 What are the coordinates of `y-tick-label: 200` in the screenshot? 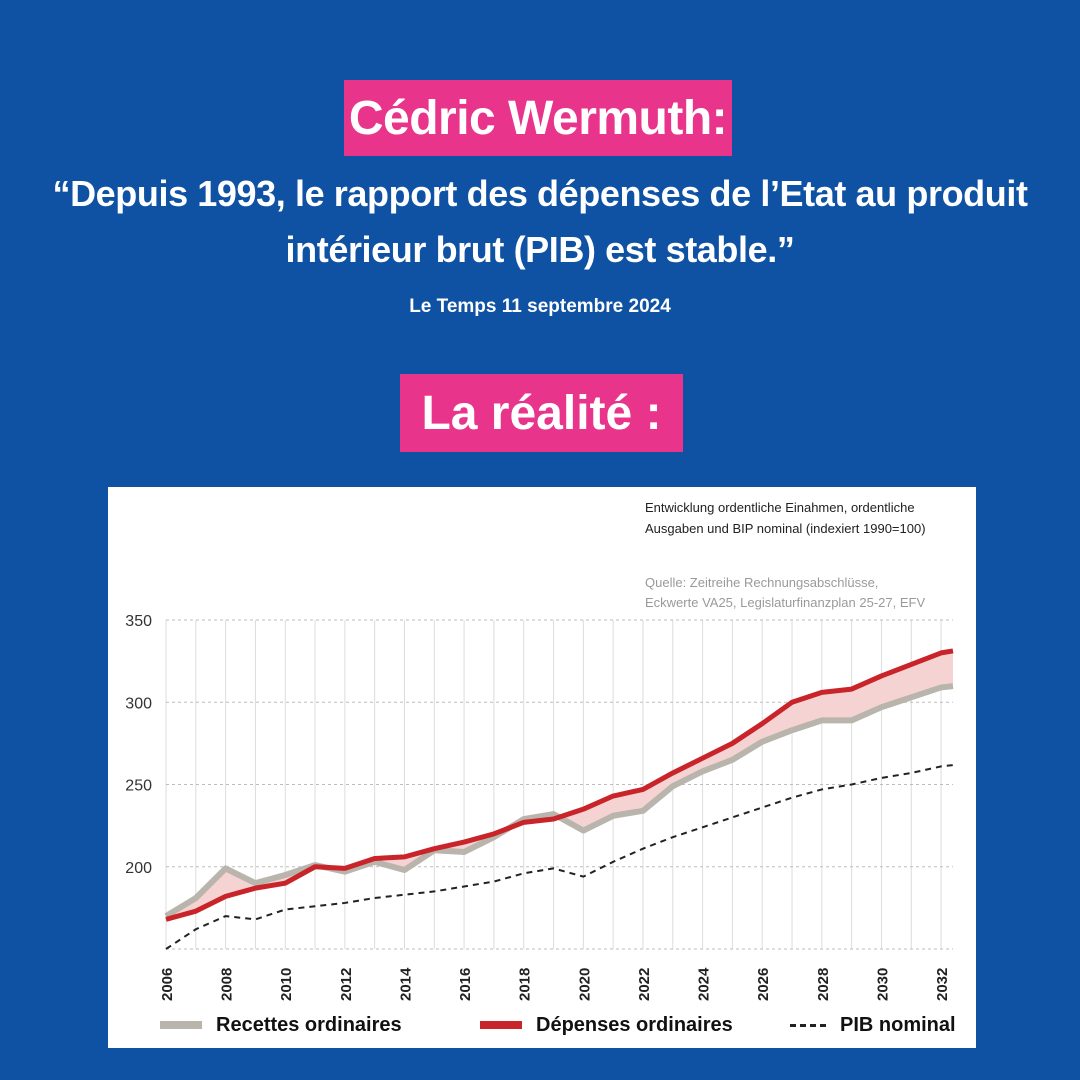 It's located at (138, 868).